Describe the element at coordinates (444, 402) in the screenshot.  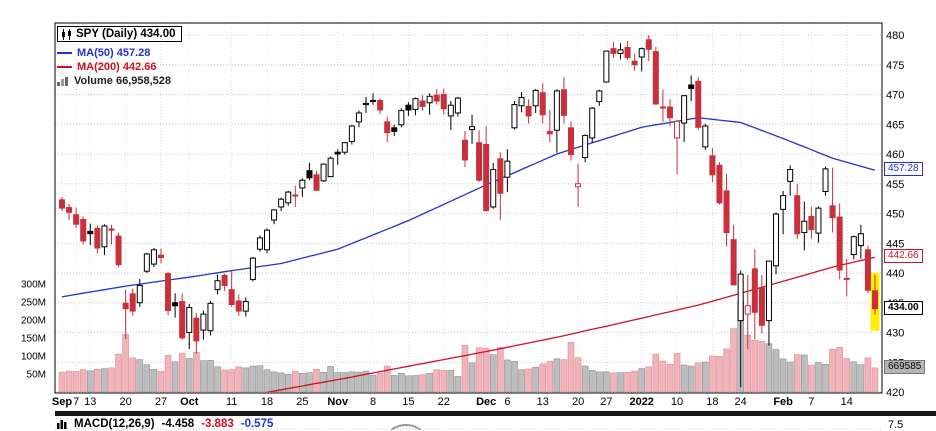
I see `svg-text: 22` at that location.